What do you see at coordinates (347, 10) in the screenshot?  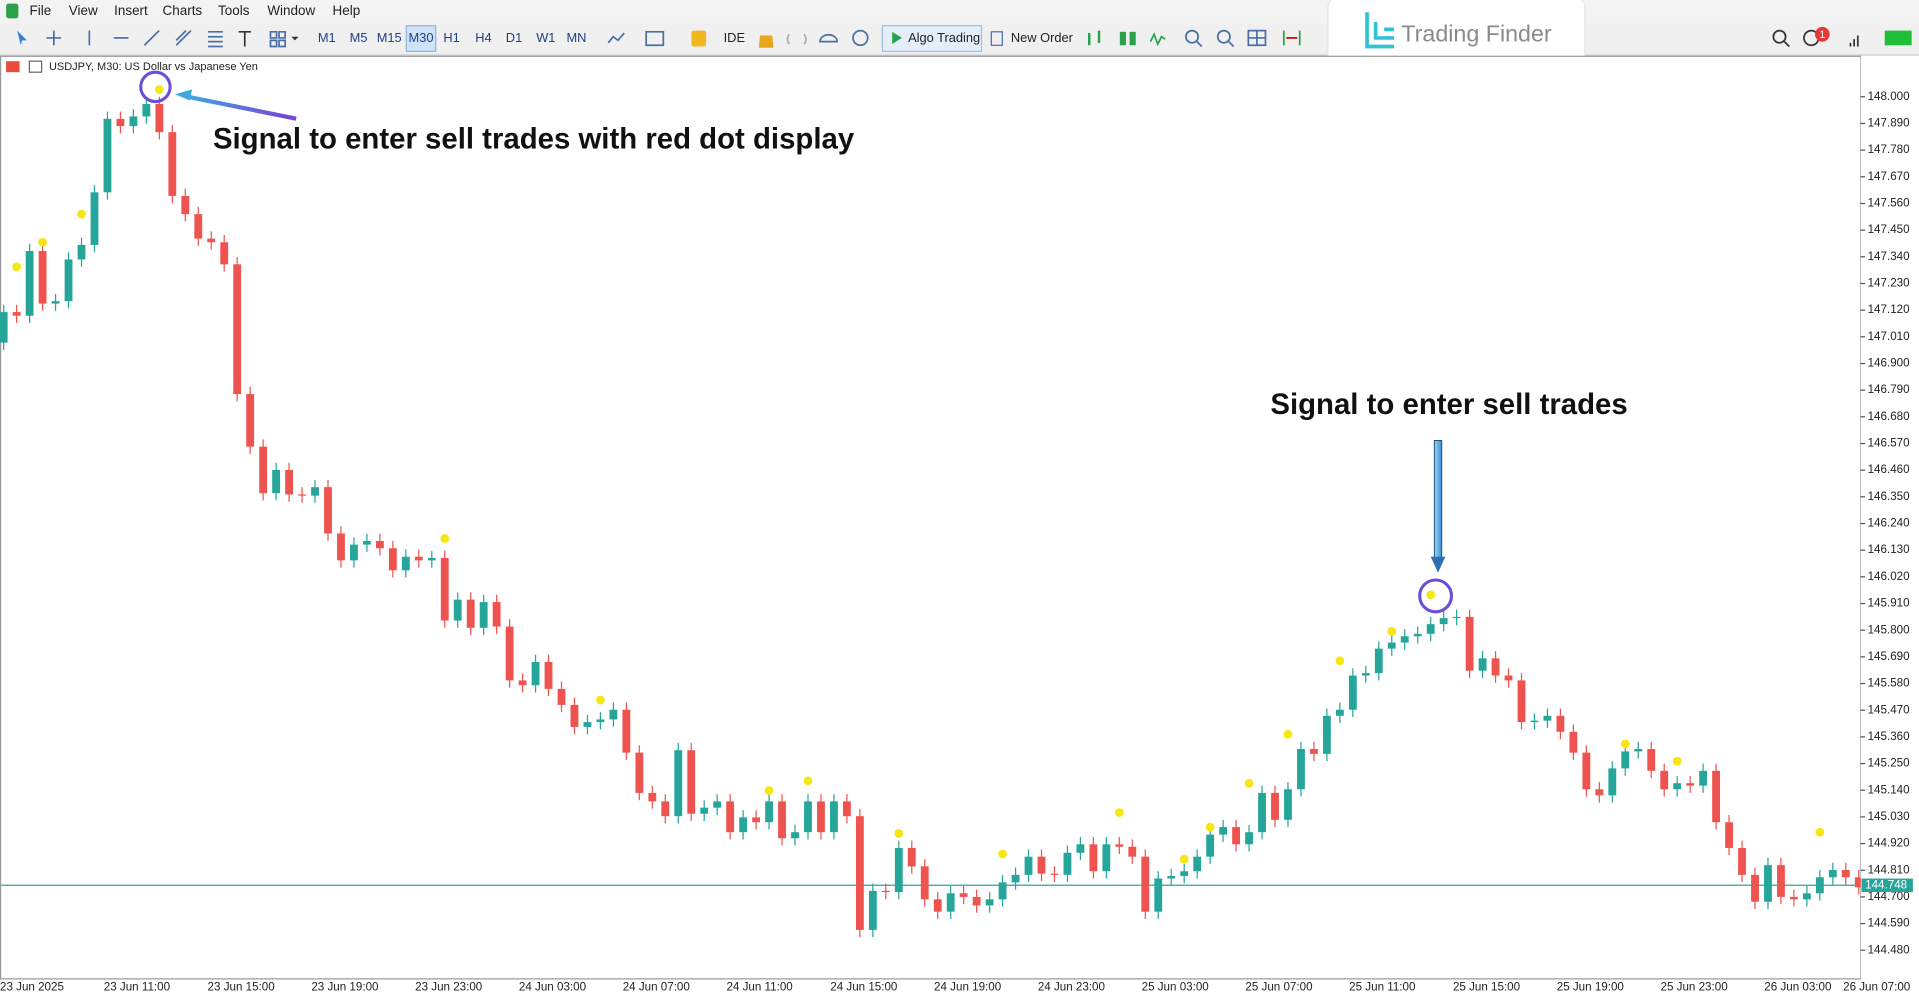 I see `menu-item: Help` at bounding box center [347, 10].